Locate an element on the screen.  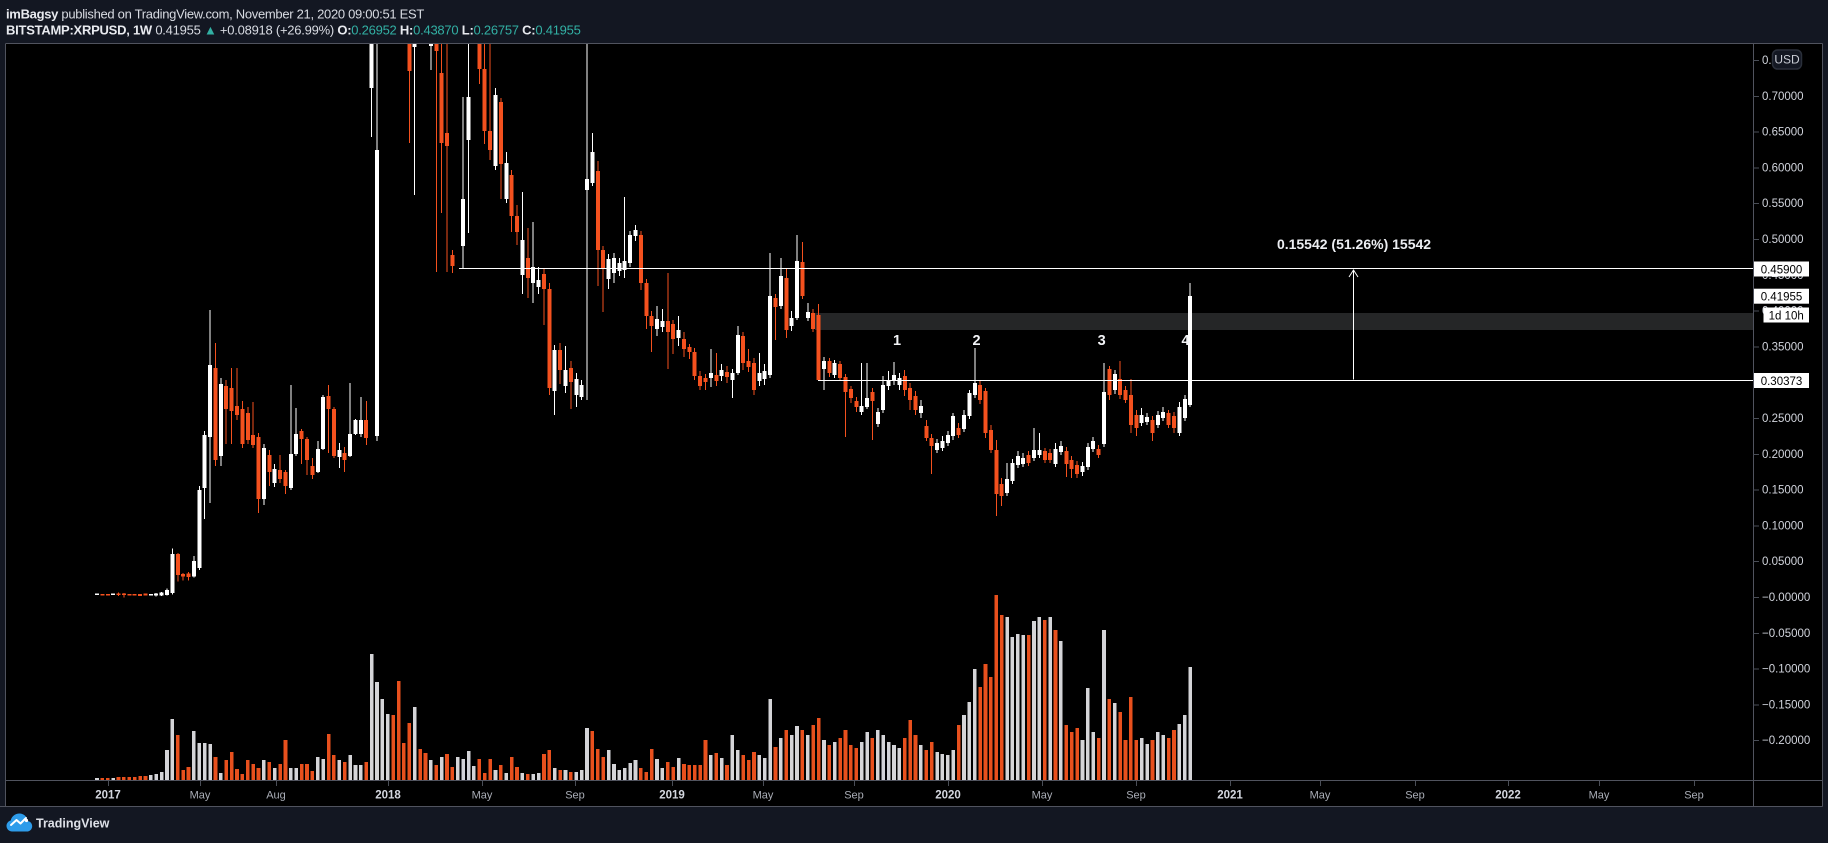
svg-text: 2020 is located at coordinates (948, 796).